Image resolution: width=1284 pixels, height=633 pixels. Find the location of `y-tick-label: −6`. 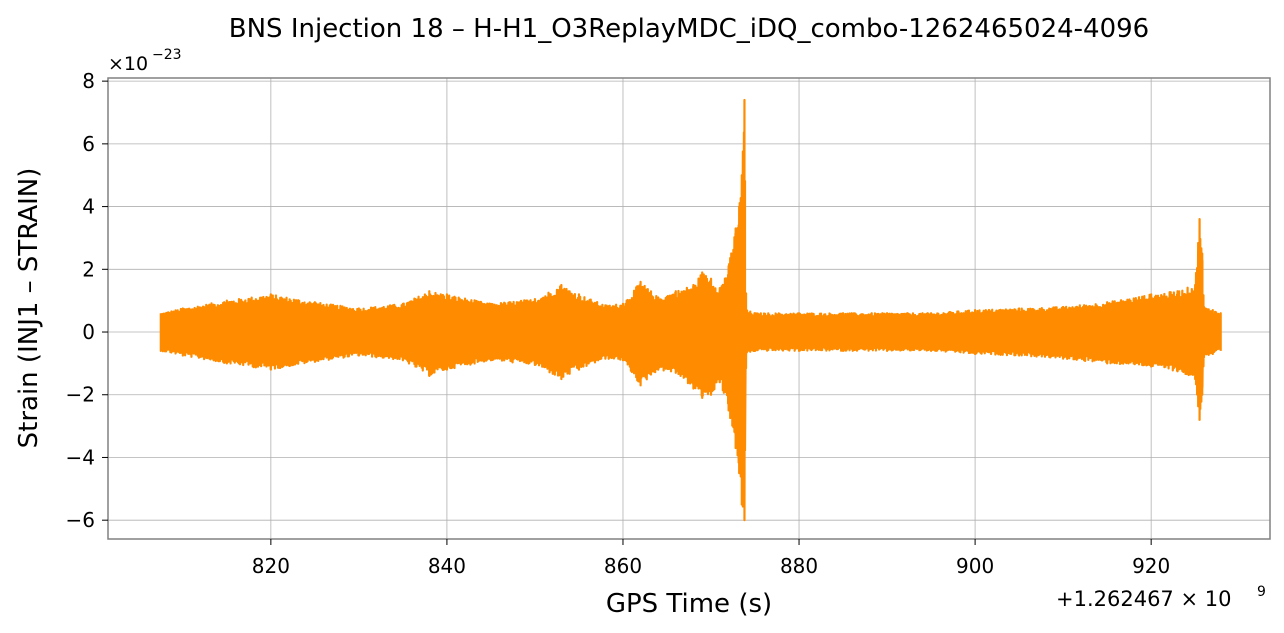

y-tick-label: −6 is located at coordinates (80, 520).